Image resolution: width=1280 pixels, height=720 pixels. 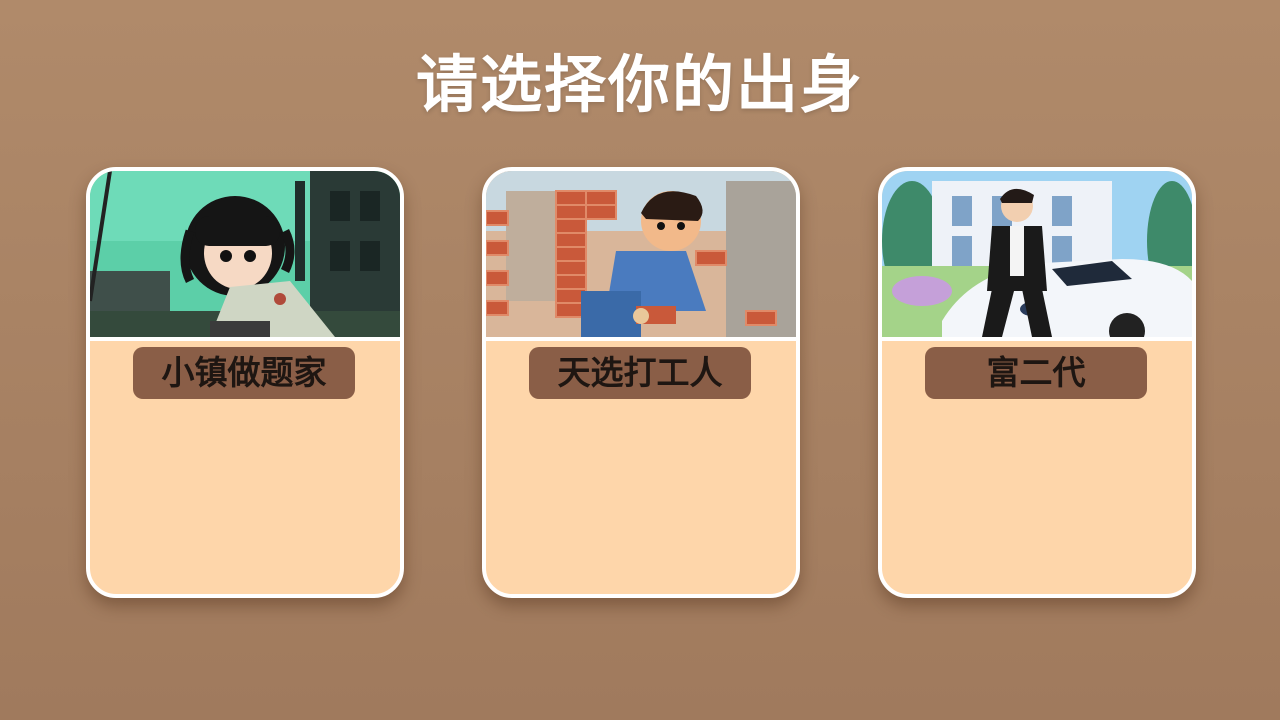 I want to click on origin-card-worker: 天选打工人, so click(x=641, y=382).